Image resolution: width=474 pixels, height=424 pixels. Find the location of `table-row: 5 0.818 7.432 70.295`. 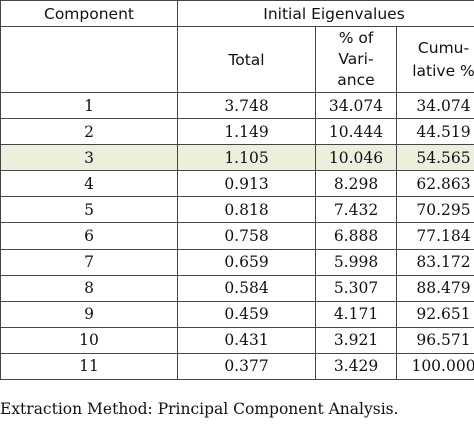

table-row: 5 0.818 7.432 70.295 is located at coordinates (237, 210).